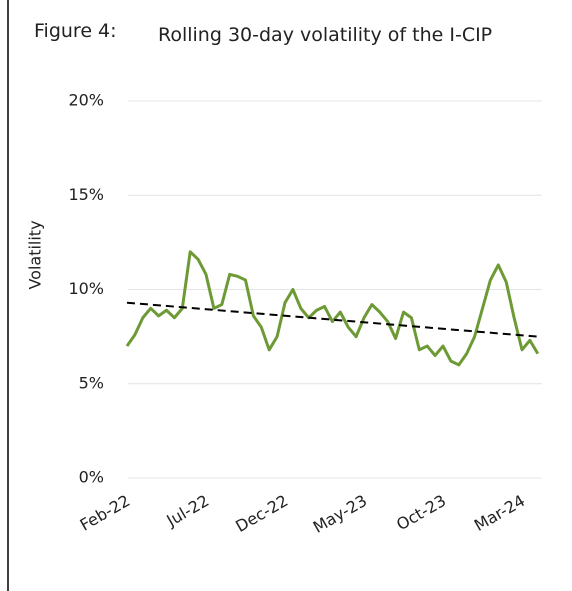 This screenshot has height=591, width=572. I want to click on chart-title: Rolling 30-day volatility of the I-CIP, so click(325, 35).